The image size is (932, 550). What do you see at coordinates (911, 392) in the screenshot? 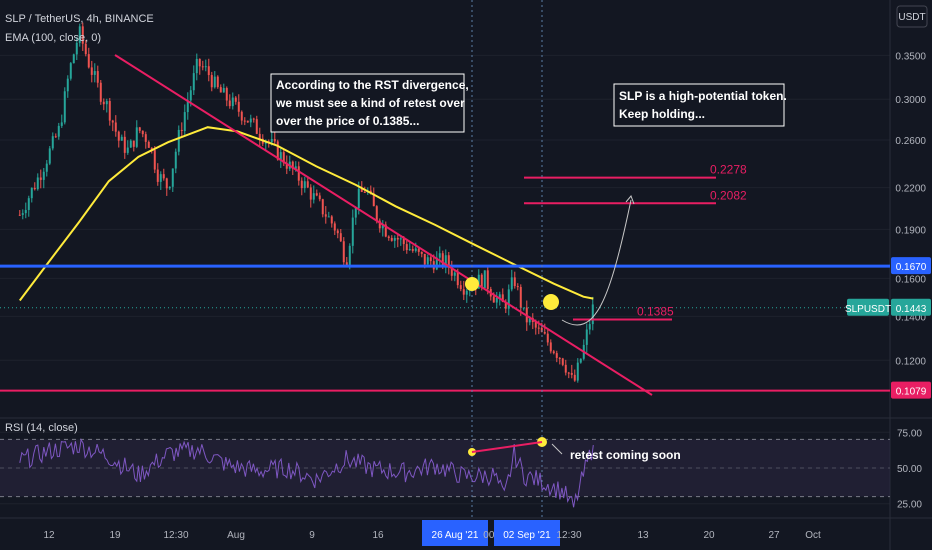
I see `support-price-label: 0.1079` at bounding box center [911, 392].